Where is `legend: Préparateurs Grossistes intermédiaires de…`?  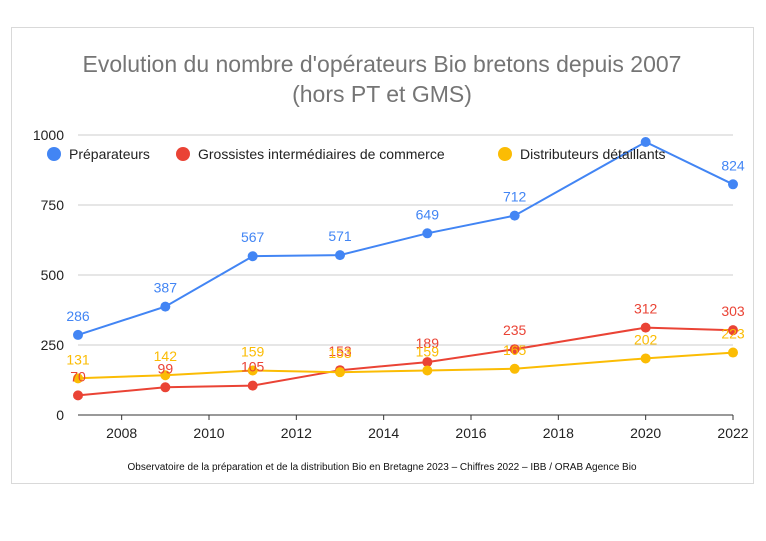 legend: Préparateurs Grossistes intermédiaires de… is located at coordinates (356, 154).